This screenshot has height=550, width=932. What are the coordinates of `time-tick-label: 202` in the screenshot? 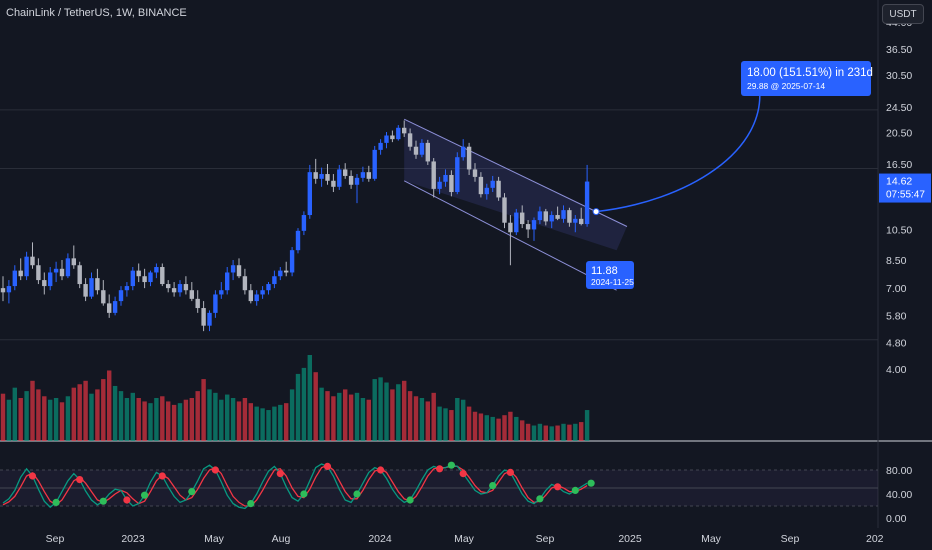 It's located at (875, 539).